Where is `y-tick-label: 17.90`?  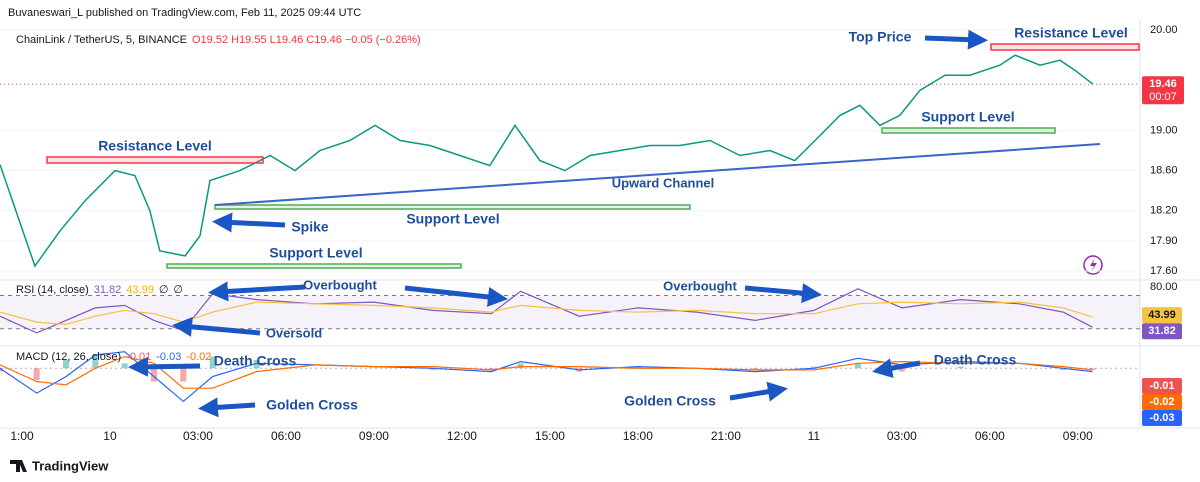
y-tick-label: 17.90 is located at coordinates (1164, 241).